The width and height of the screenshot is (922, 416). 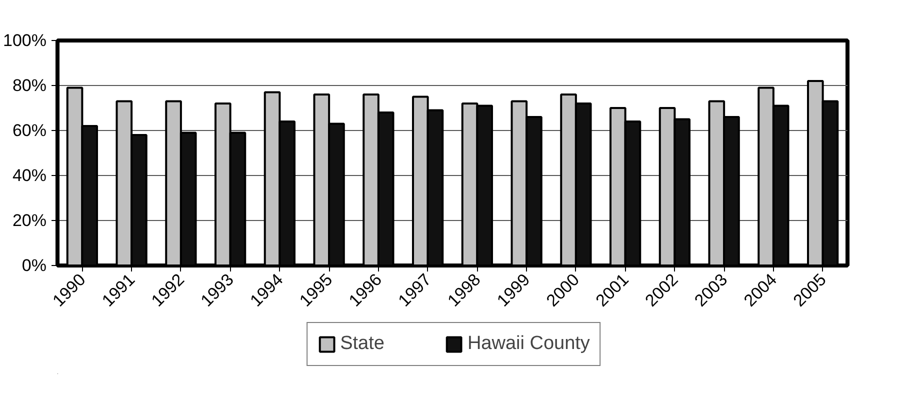 What do you see at coordinates (34, 265) in the screenshot?
I see `y-tick-label: 0%` at bounding box center [34, 265].